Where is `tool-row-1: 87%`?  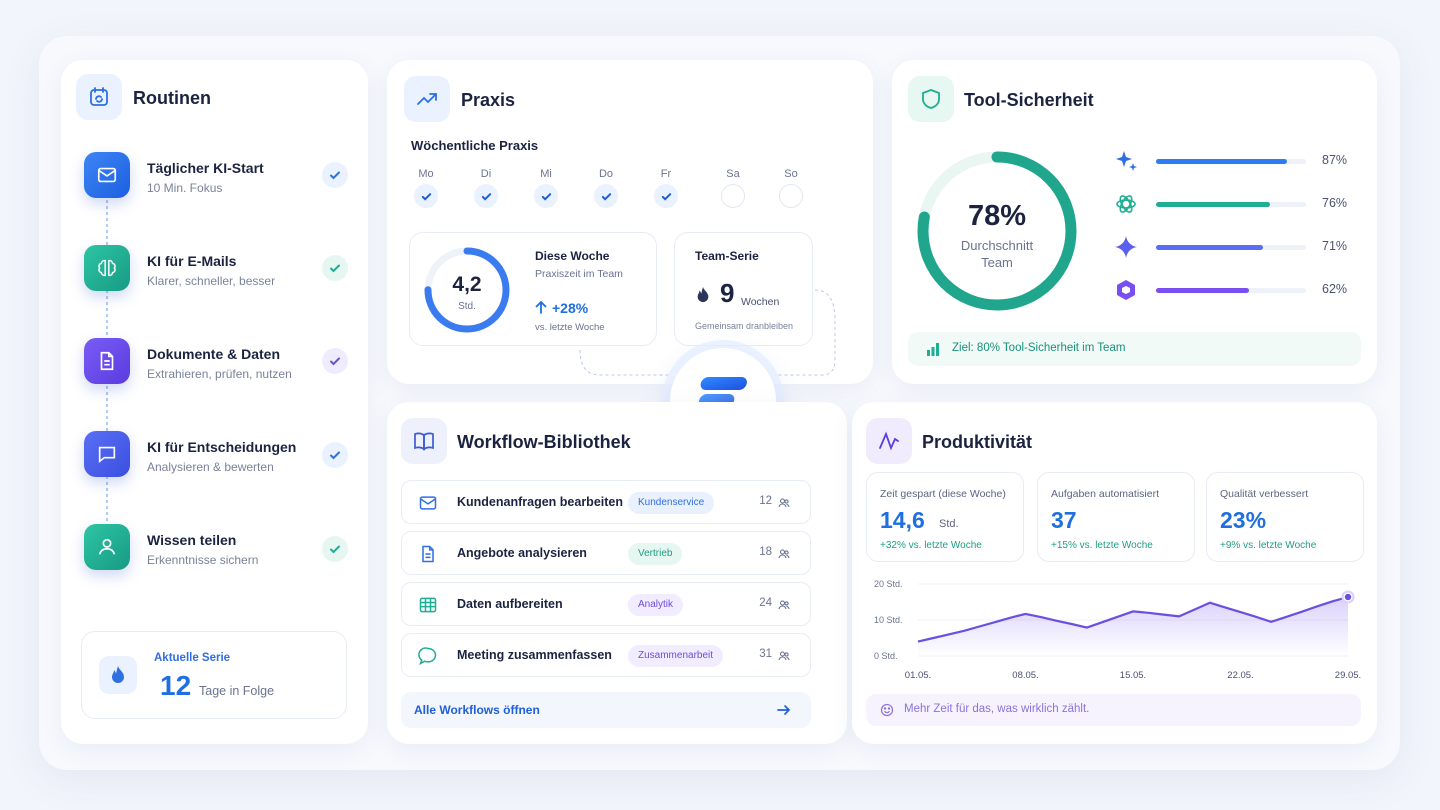
tool-row-1: 87% is located at coordinates (1244, 161).